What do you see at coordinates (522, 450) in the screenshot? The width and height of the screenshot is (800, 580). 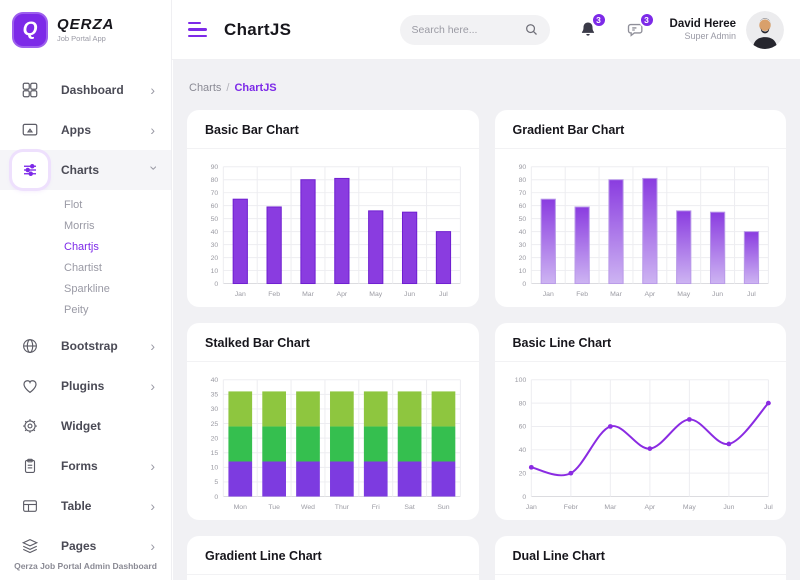 I see `svg-text: 40` at bounding box center [522, 450].